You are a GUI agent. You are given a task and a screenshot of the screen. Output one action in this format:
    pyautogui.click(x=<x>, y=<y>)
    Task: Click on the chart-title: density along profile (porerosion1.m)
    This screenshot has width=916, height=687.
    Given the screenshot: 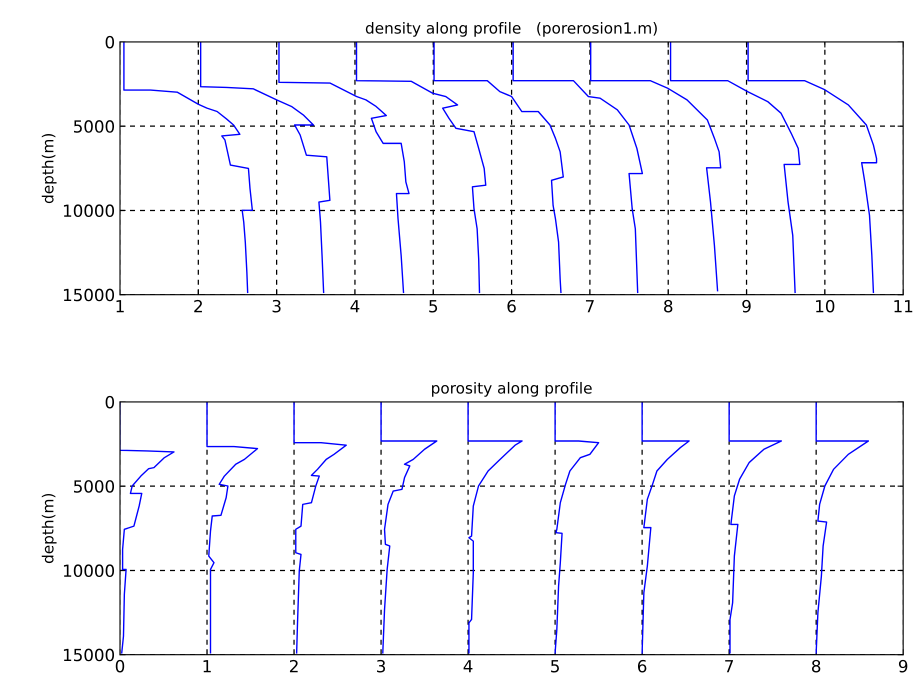 What is the action you would take?
    pyautogui.click(x=511, y=29)
    